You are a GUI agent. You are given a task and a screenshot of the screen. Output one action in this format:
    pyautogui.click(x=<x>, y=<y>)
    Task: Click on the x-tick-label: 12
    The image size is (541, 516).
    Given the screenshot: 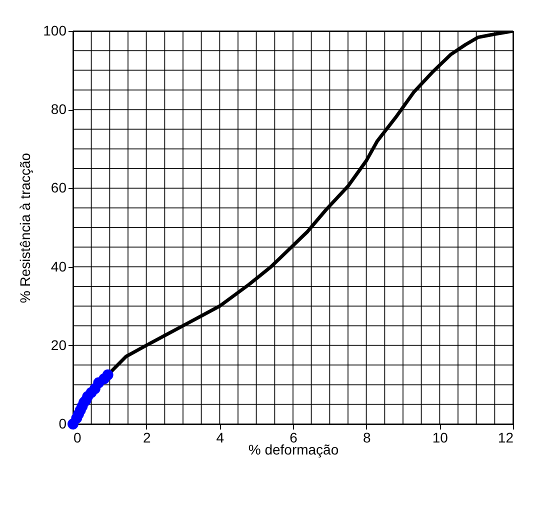 What is the action you would take?
    pyautogui.click(x=506, y=438)
    